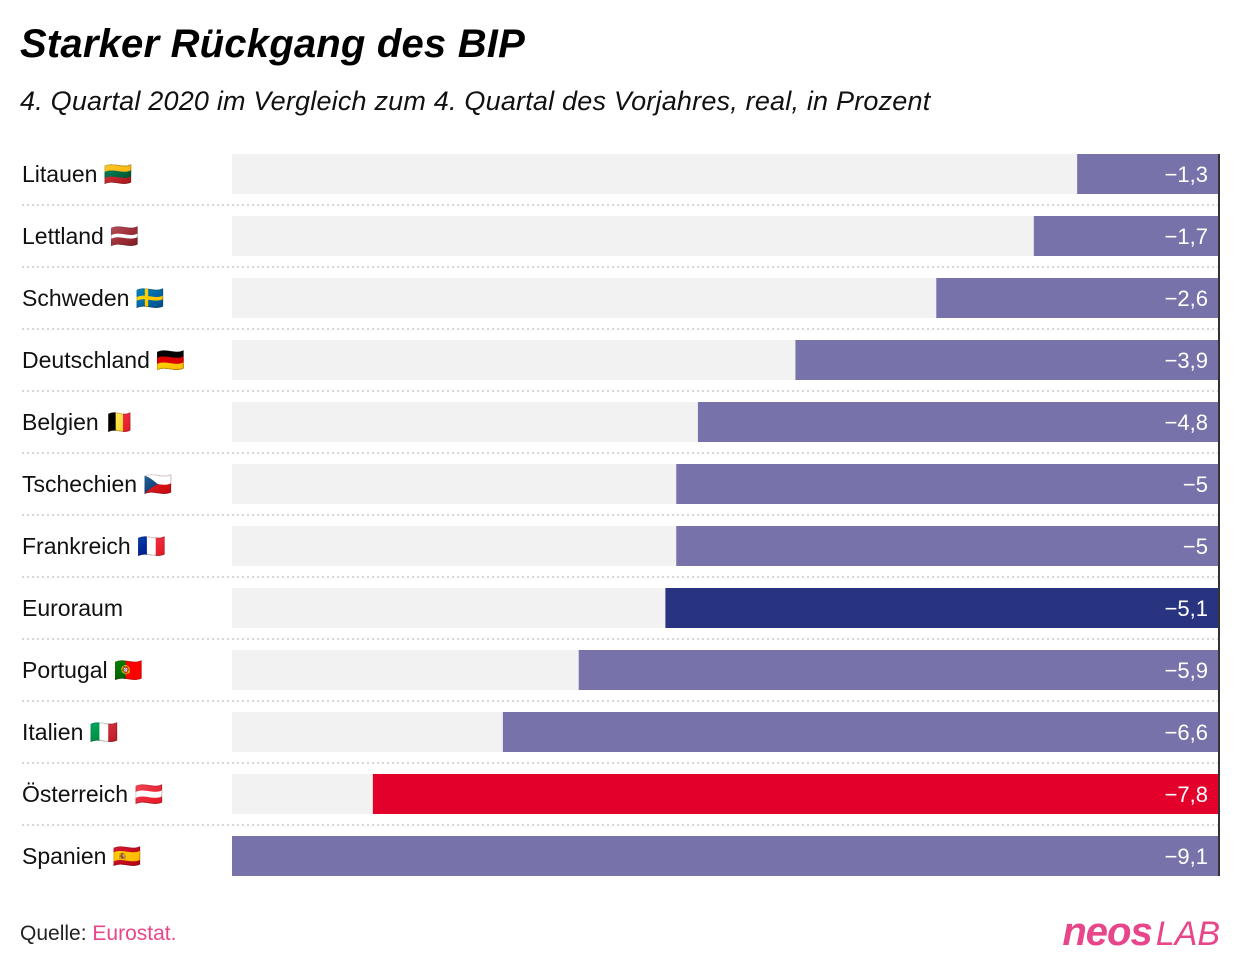 The image size is (1240, 972). Describe the element at coordinates (1186, 856) in the screenshot. I see `value-label: −9,1` at that location.